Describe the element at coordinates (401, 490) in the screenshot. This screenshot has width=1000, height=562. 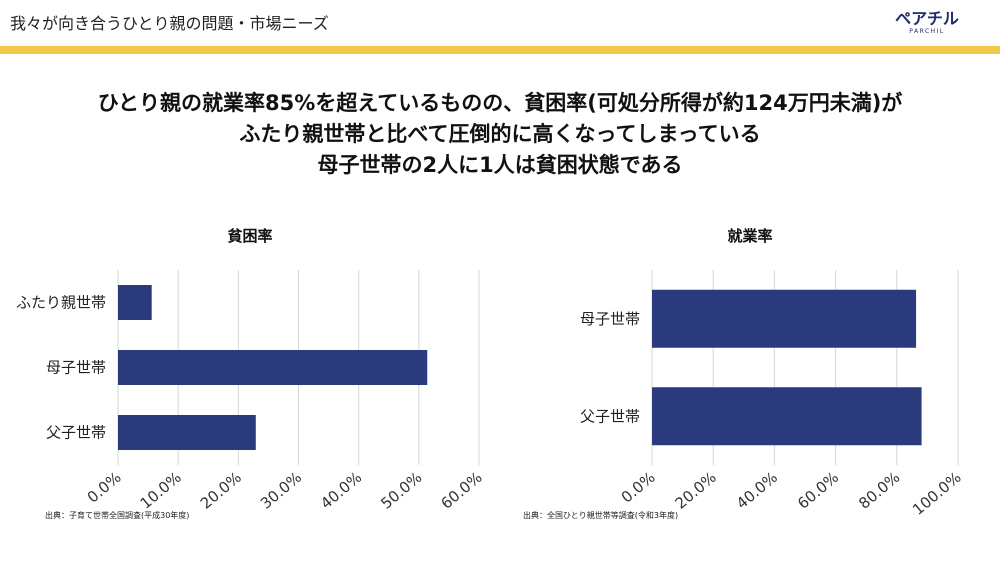
I see `x-tick-label: 50.0%` at that location.